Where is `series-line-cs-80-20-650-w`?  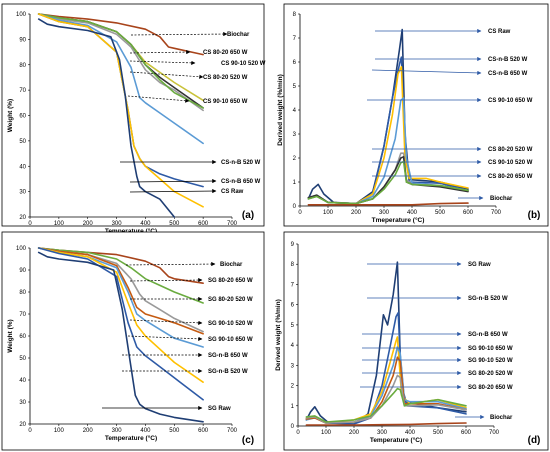 series-line-cs-80-20-650-w is located at coordinates (388, 182).